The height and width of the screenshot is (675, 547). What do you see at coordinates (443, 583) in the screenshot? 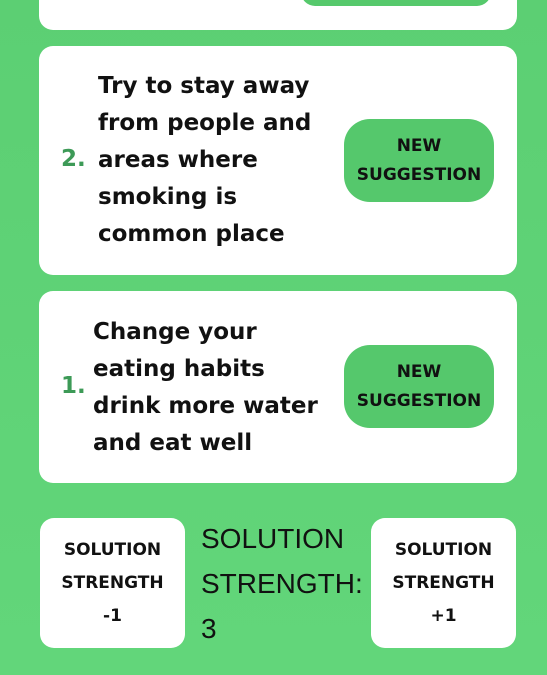
I see `increase-strength-button: SOLUTION STRENGTH +1` at bounding box center [443, 583].